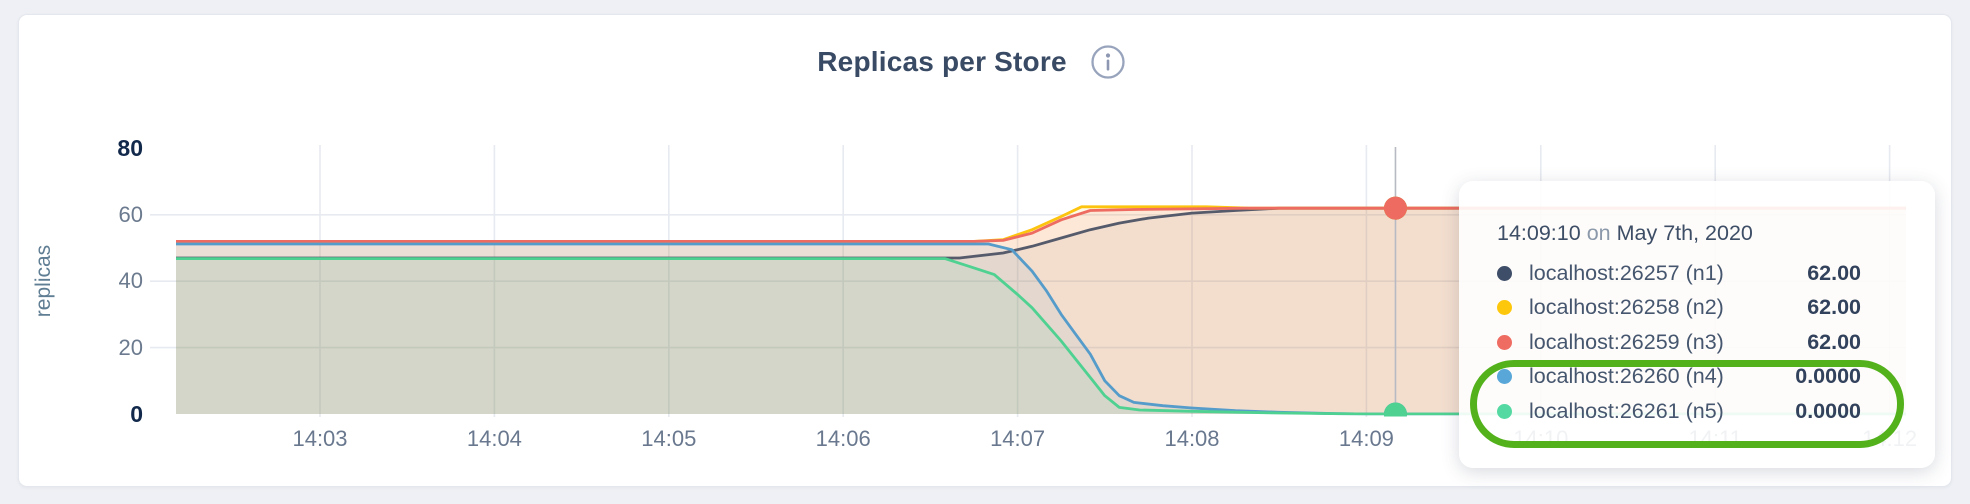 The image size is (1970, 504). What do you see at coordinates (130, 281) in the screenshot?
I see `y-tick-40: 40` at bounding box center [130, 281].